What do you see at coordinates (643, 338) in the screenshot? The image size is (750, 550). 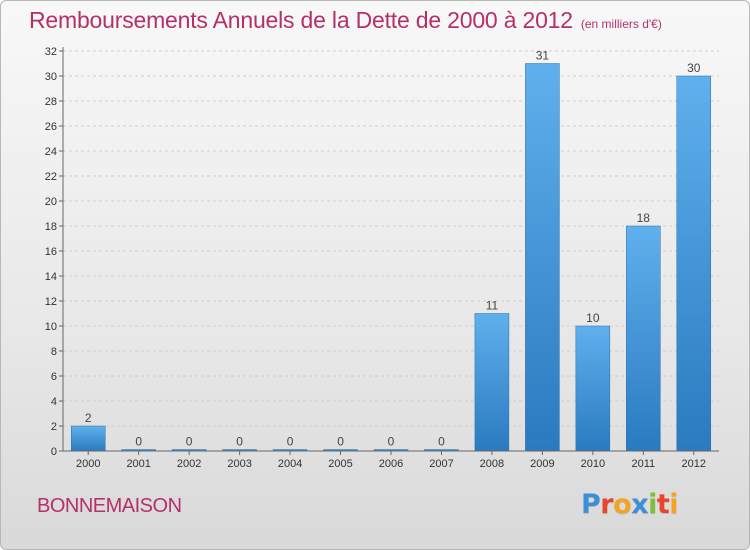 I see `bar-2011` at bounding box center [643, 338].